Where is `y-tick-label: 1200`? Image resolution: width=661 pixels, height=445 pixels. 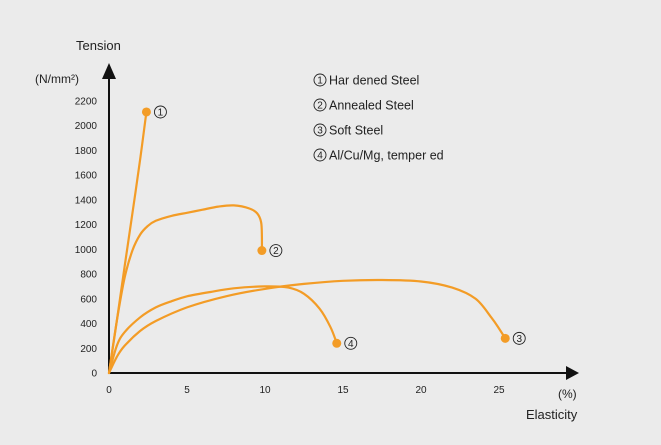 y-tick-label: 1200 is located at coordinates (86, 225).